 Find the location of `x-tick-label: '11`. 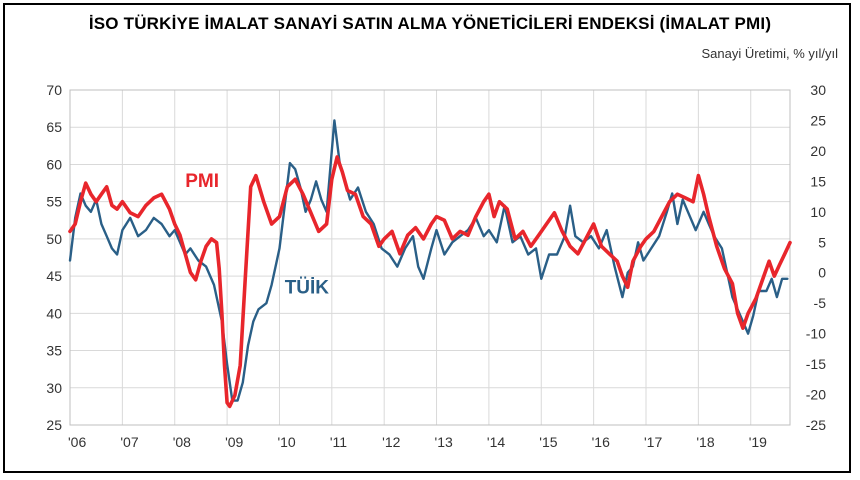

x-tick-label: '11 is located at coordinates (338, 442).